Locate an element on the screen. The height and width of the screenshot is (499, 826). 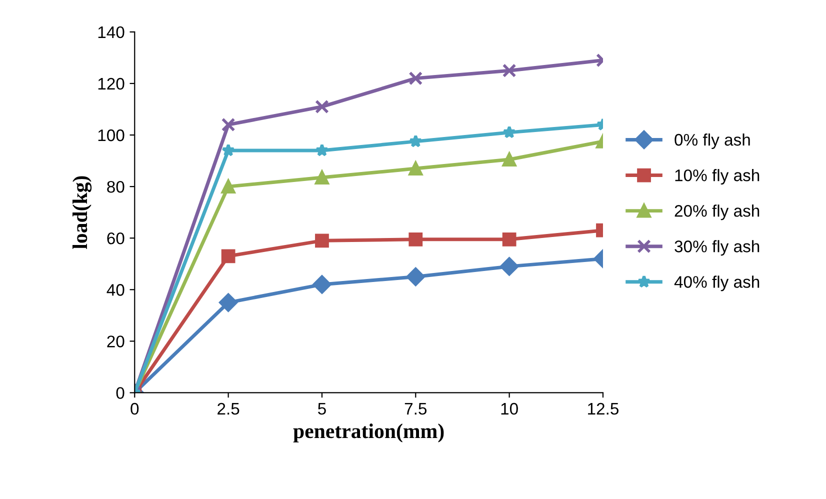
x-tick-label: 5 is located at coordinates (322, 409).